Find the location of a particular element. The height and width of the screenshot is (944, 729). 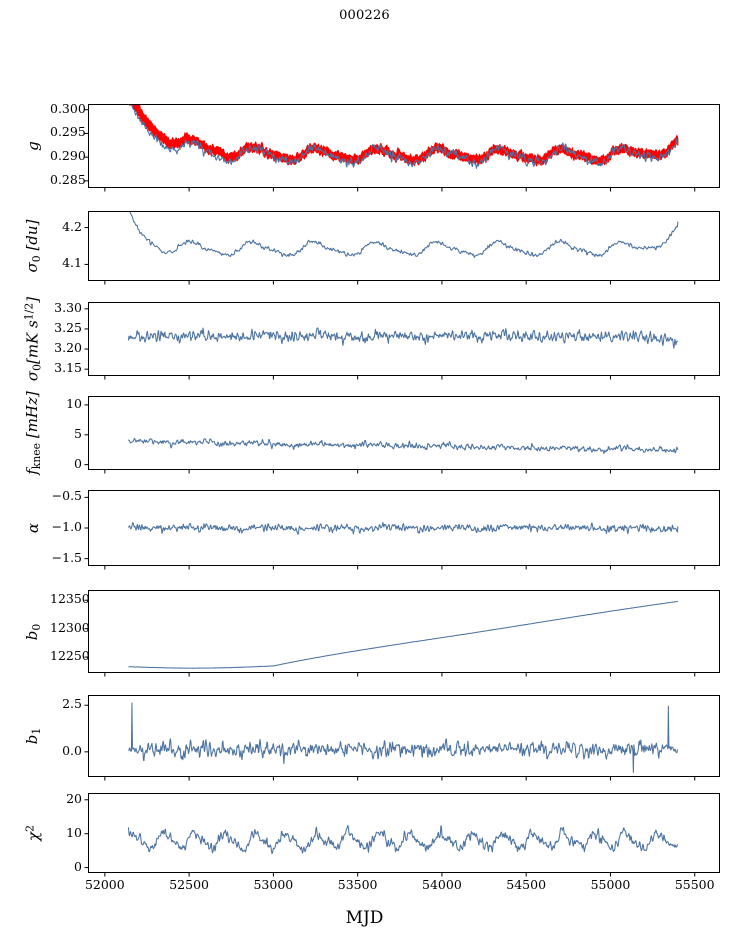

y-tick-label-b0: 12300 is located at coordinates (70, 627).